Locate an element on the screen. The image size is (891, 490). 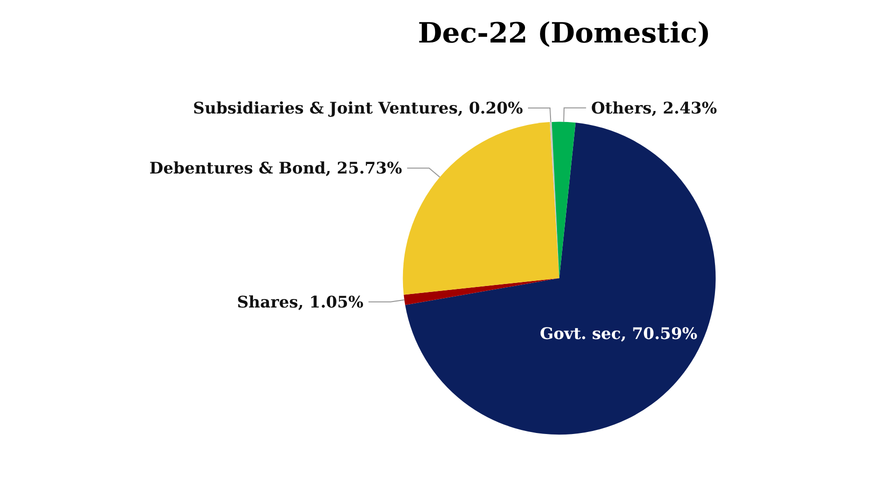
slice-label: Debentures & Bond, 25.73% is located at coordinates (275, 168).